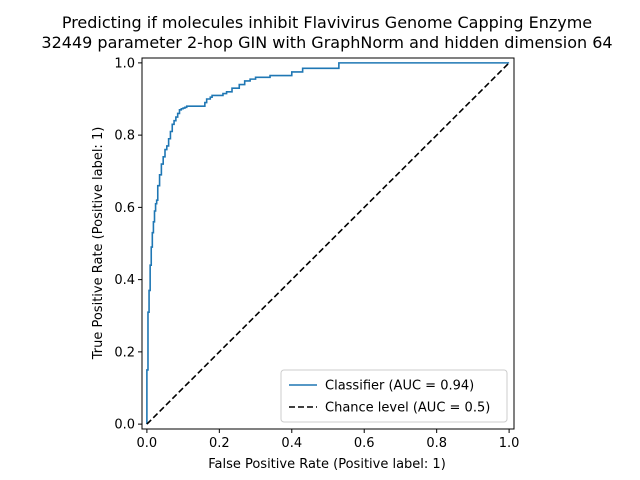 This screenshot has height=480, width=640. Describe the element at coordinates (124, 280) in the screenshot. I see `y-tick-label: 0.4` at that location.